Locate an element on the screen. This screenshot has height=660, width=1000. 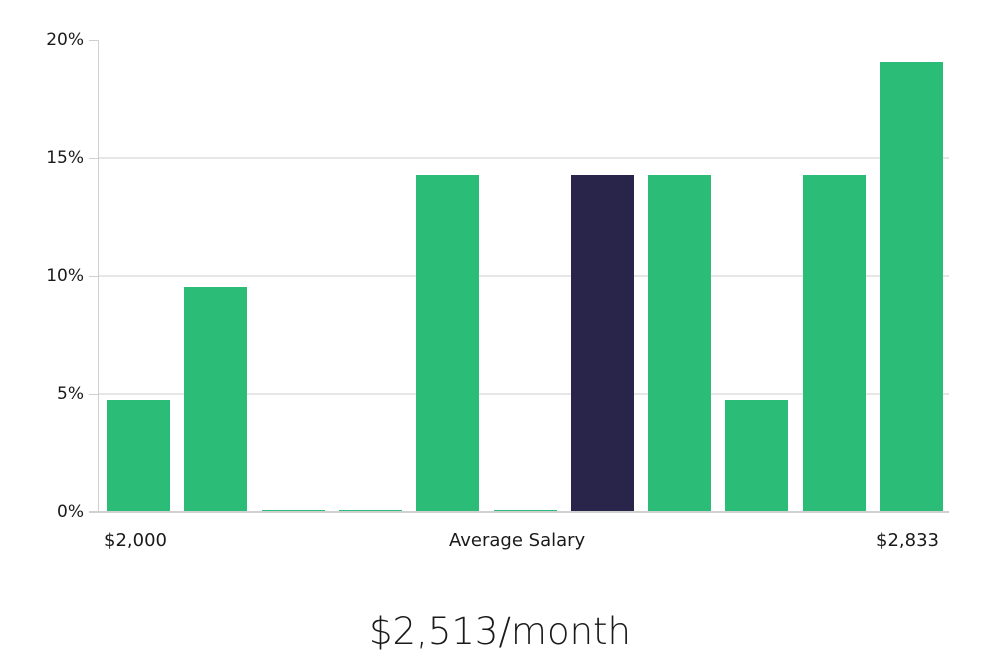
x-axis-line is located at coordinates (519, 512).